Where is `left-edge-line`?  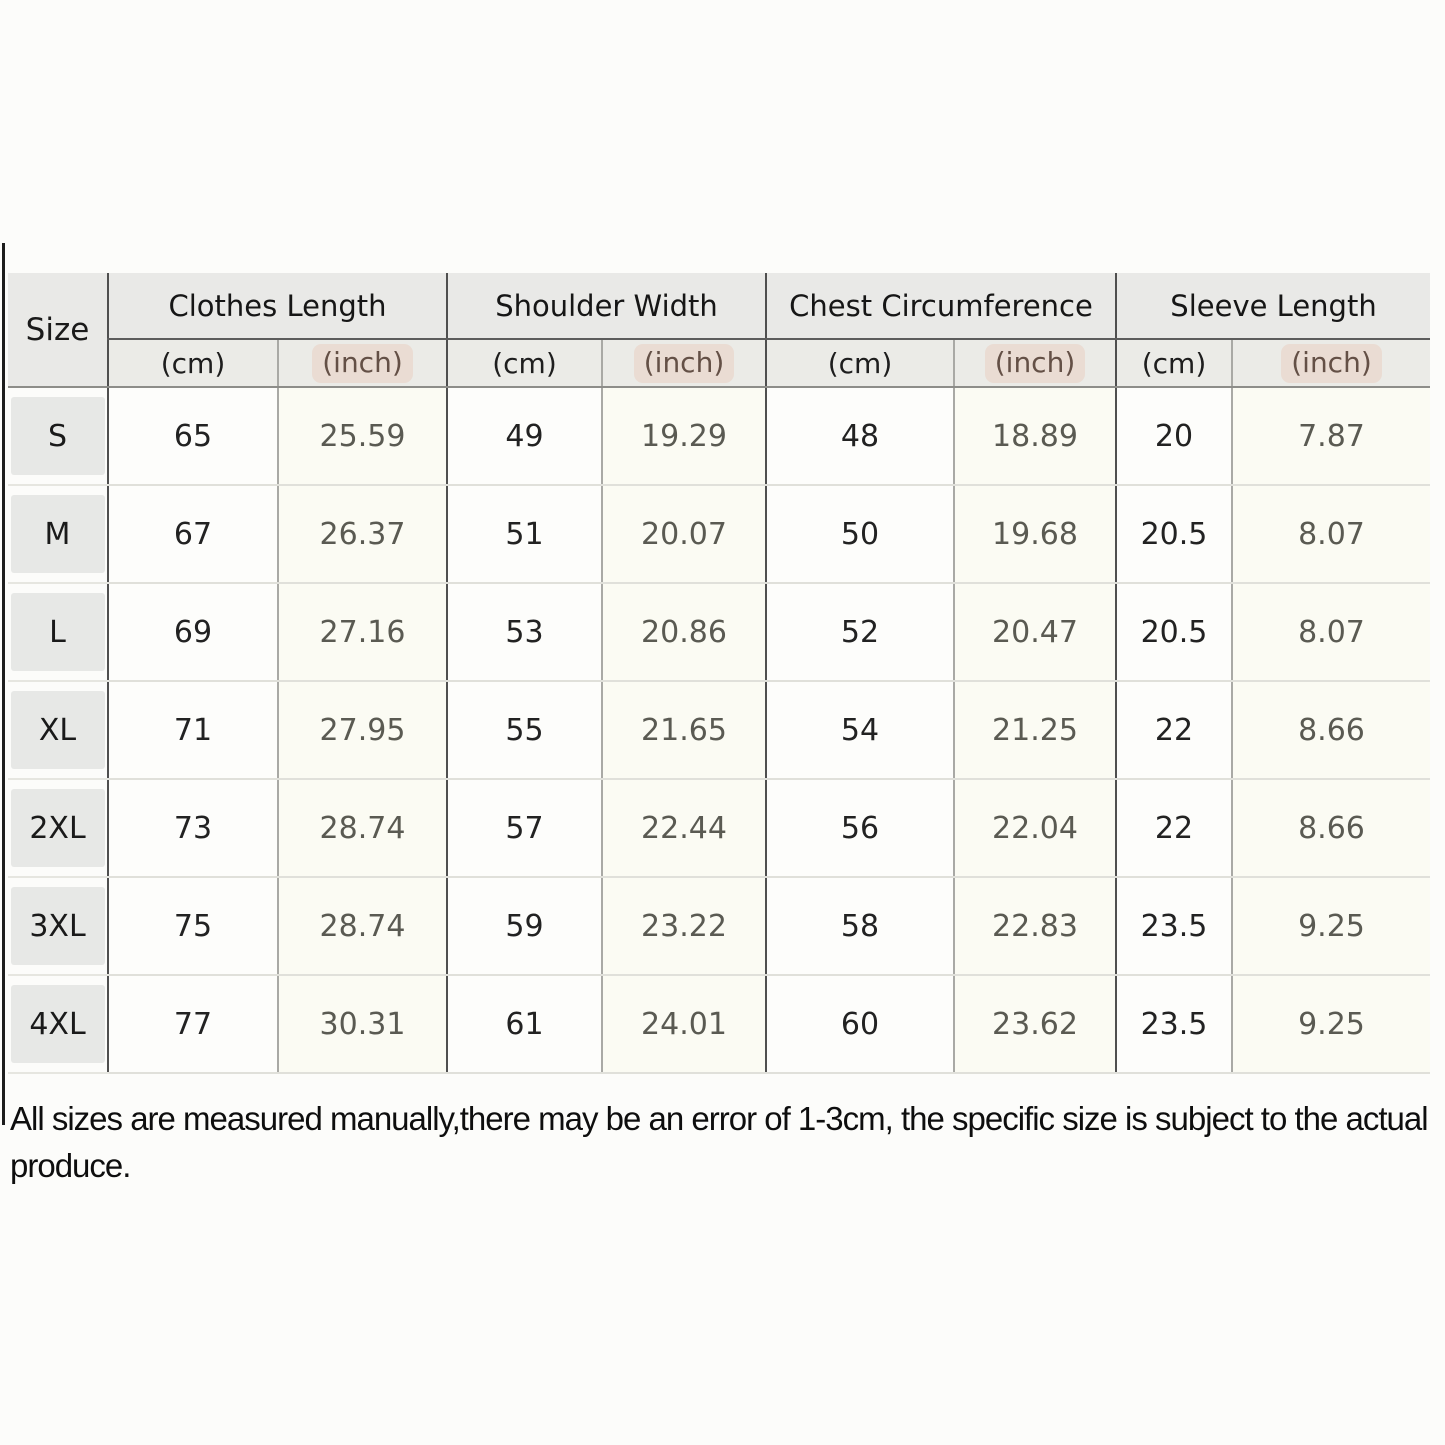 left-edge-line is located at coordinates (3, 684).